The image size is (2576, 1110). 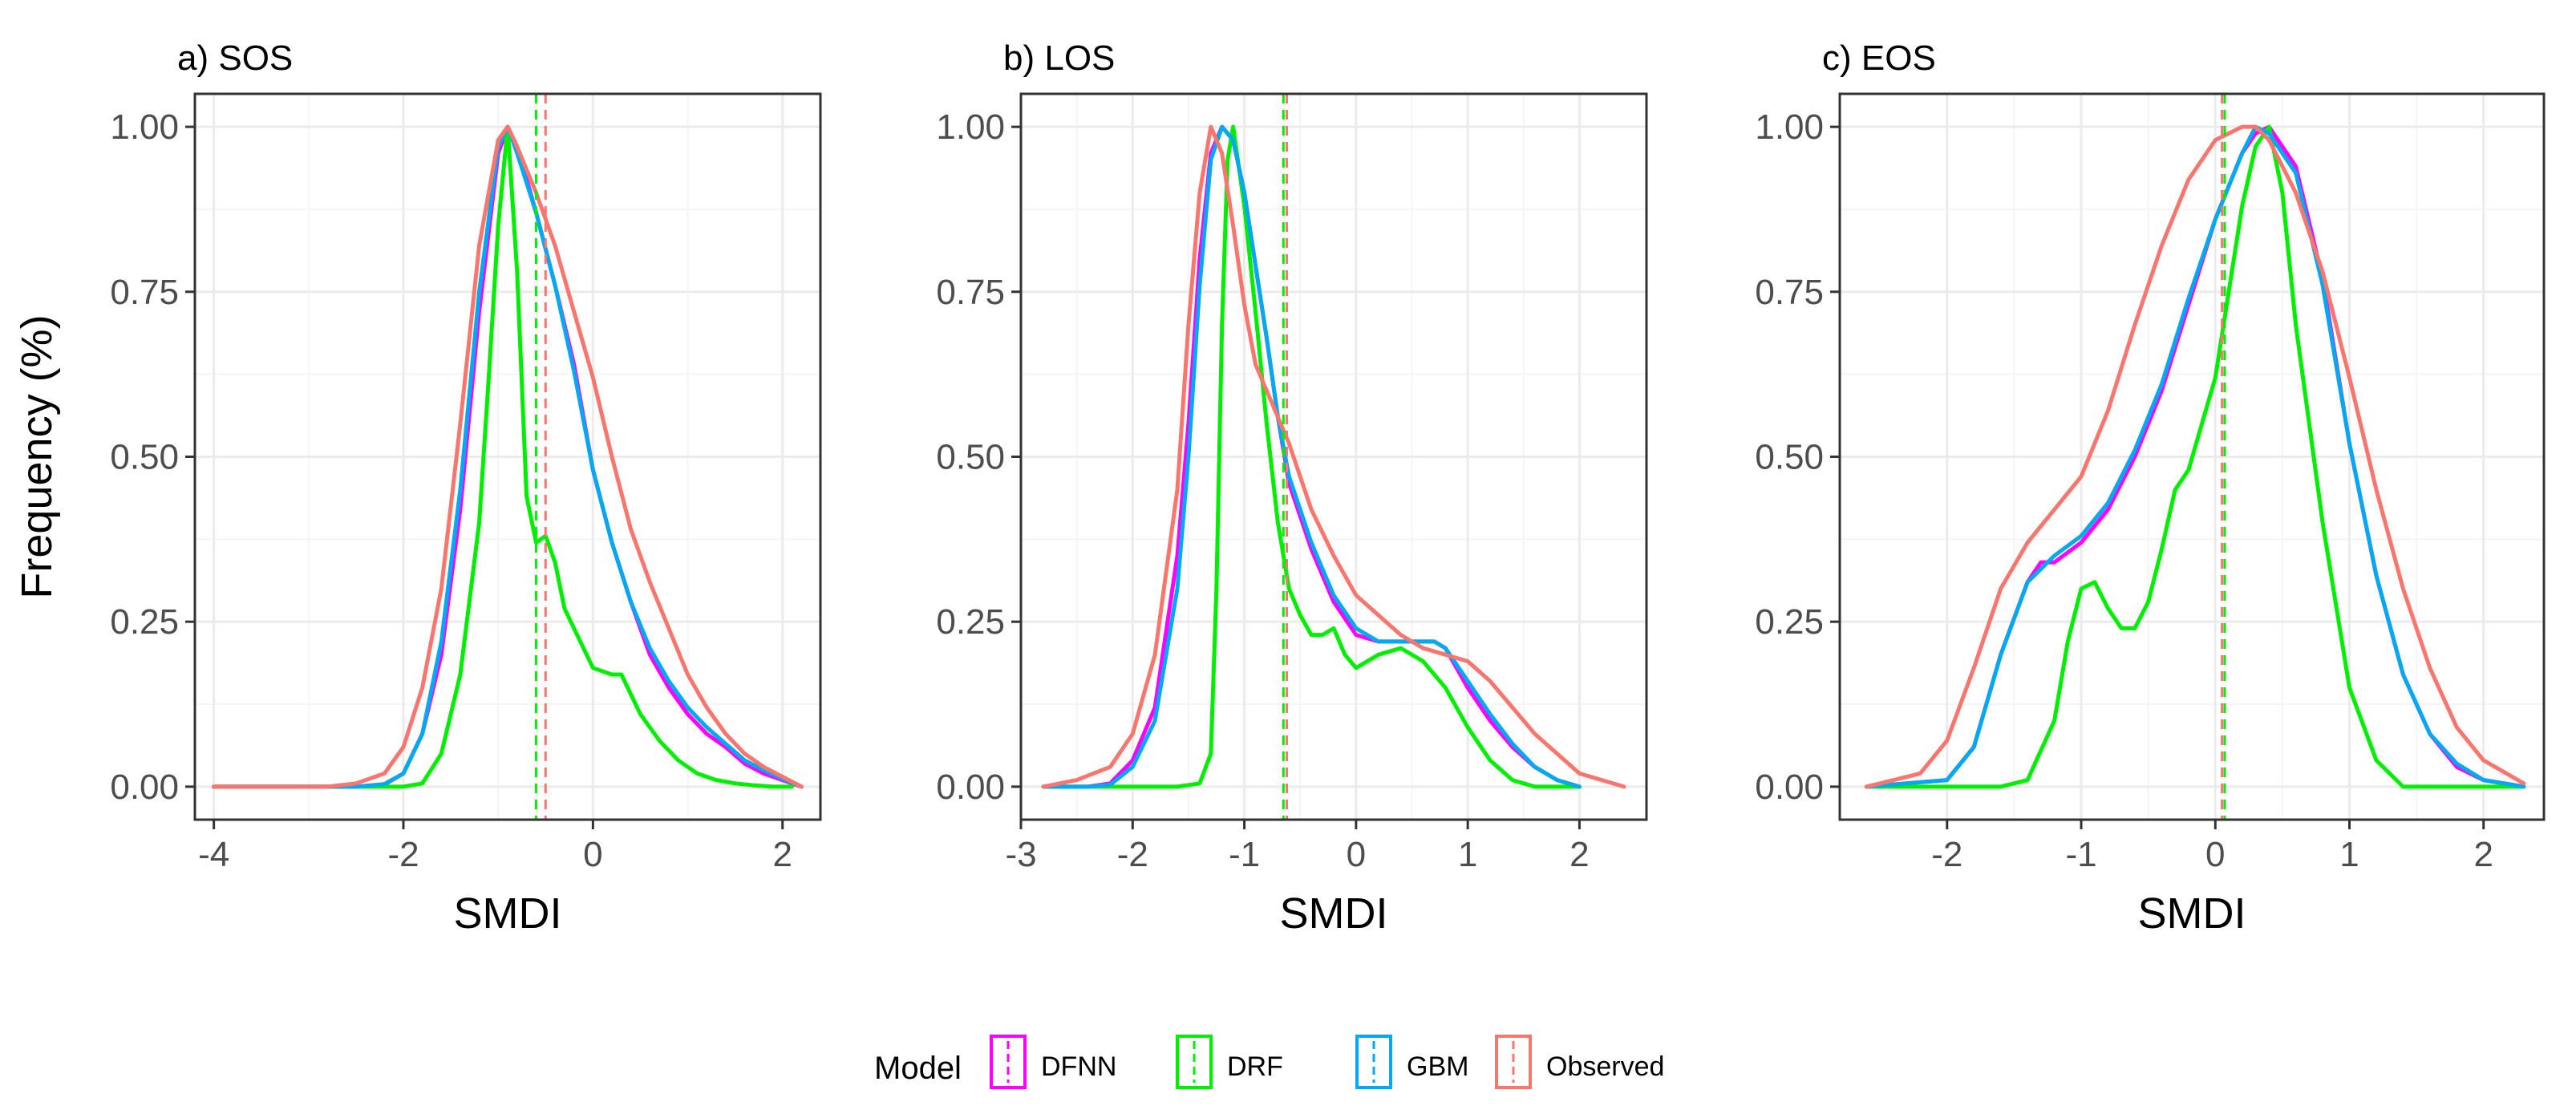 What do you see at coordinates (1879, 58) in the screenshot?
I see `panel-title: c) EOS` at bounding box center [1879, 58].